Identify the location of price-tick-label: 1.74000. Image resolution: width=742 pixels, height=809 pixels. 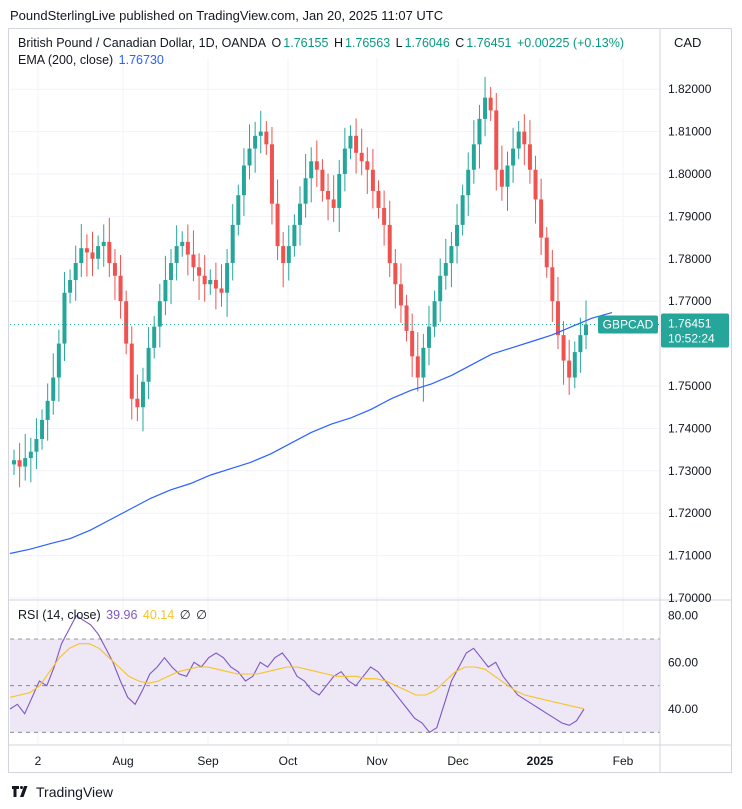
(690, 428).